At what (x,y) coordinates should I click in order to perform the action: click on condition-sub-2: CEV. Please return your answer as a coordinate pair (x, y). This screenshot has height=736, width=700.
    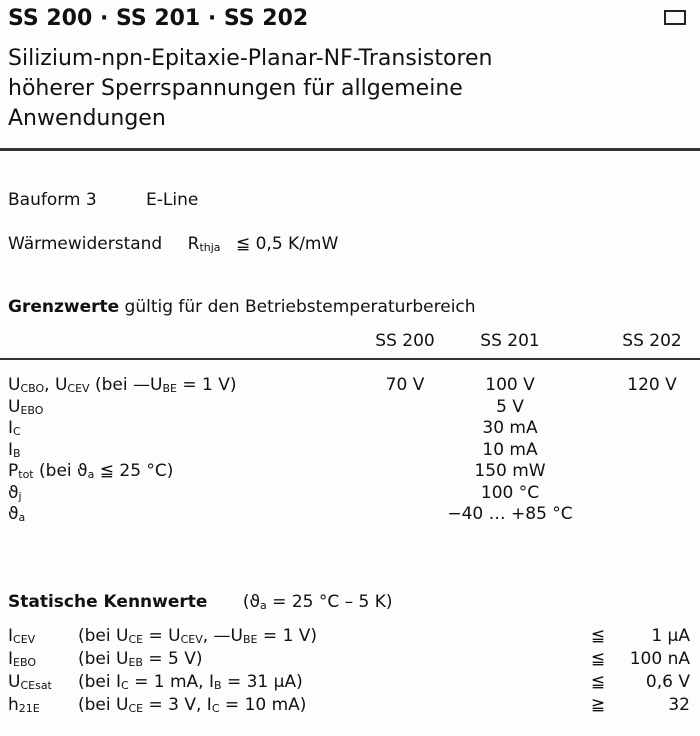
    Looking at the image, I should click on (191, 639).